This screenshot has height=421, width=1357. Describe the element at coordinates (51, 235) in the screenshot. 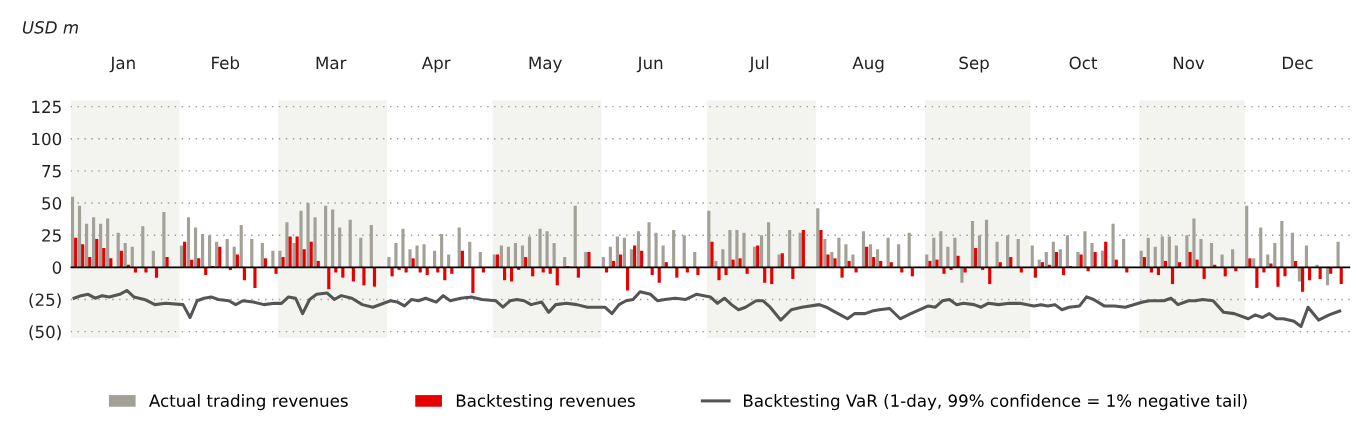

I see `y-tick-label: 25` at that location.